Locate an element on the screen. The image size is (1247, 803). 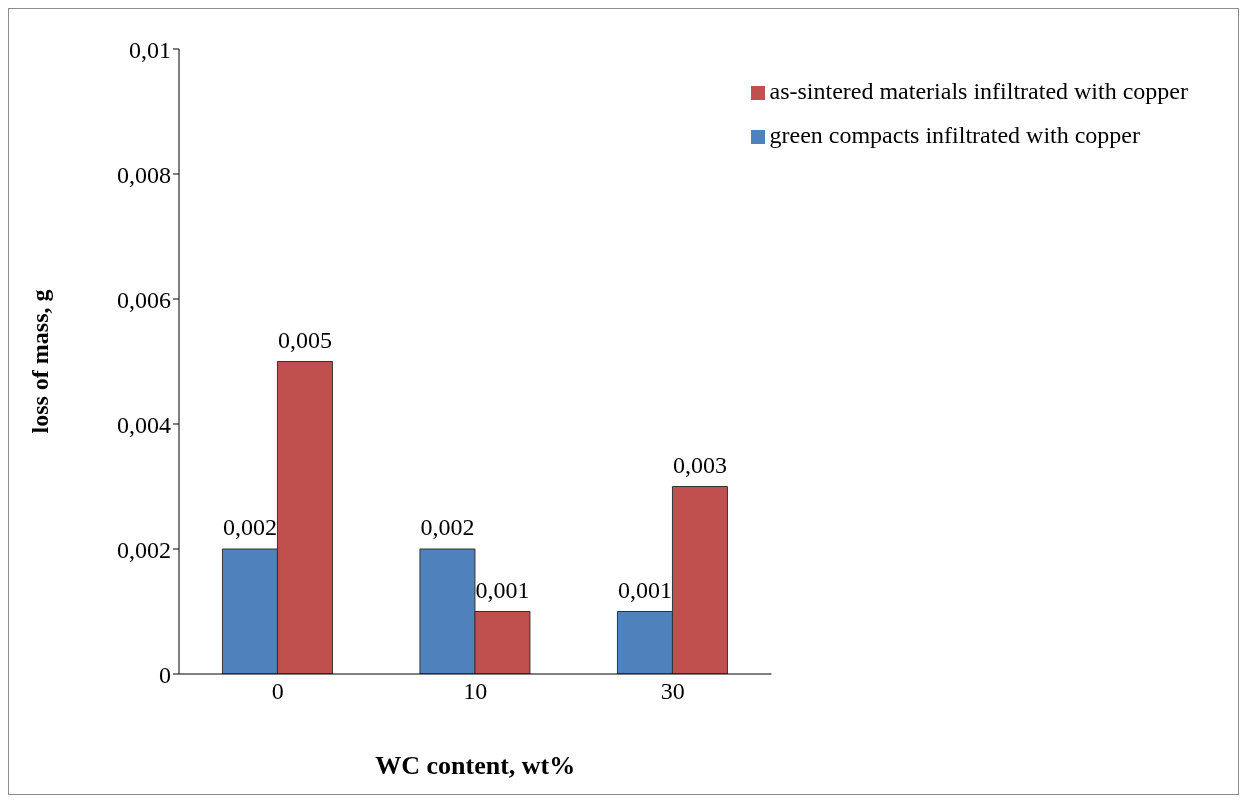
y-tick-label: 0,01 is located at coordinates (150, 49).